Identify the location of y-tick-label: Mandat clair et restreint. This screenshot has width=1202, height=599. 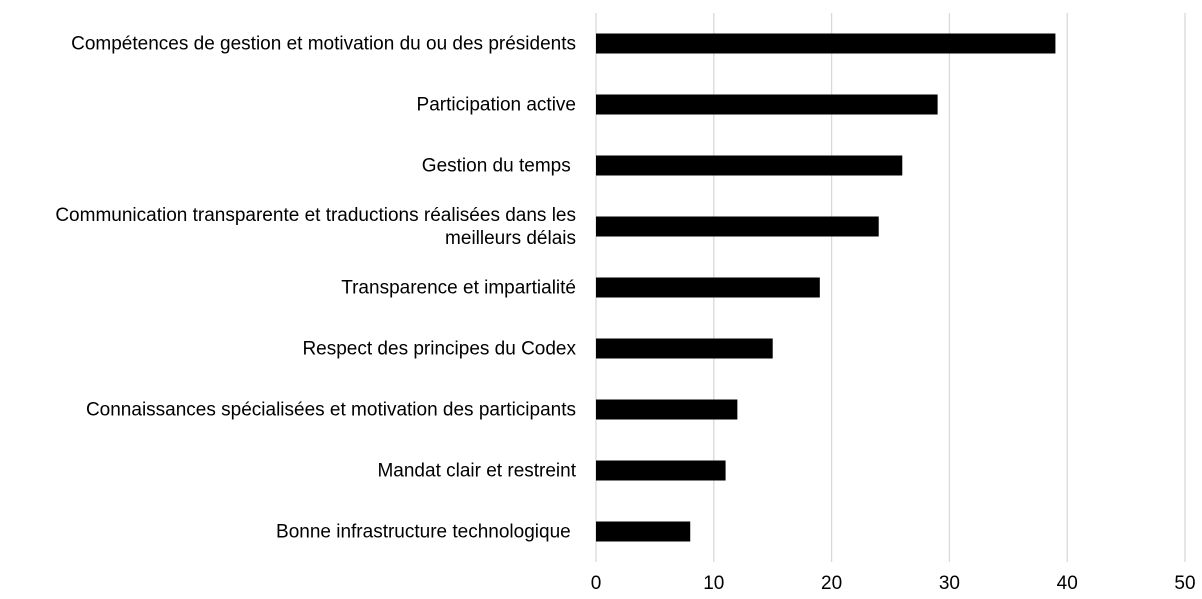
(476, 470).